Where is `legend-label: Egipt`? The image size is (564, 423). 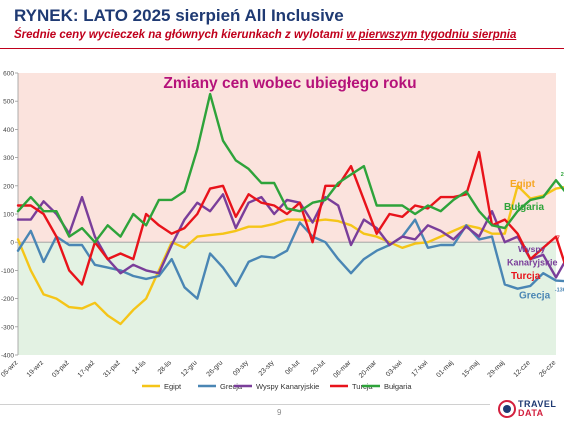 legend-label: Egipt is located at coordinates (173, 386).